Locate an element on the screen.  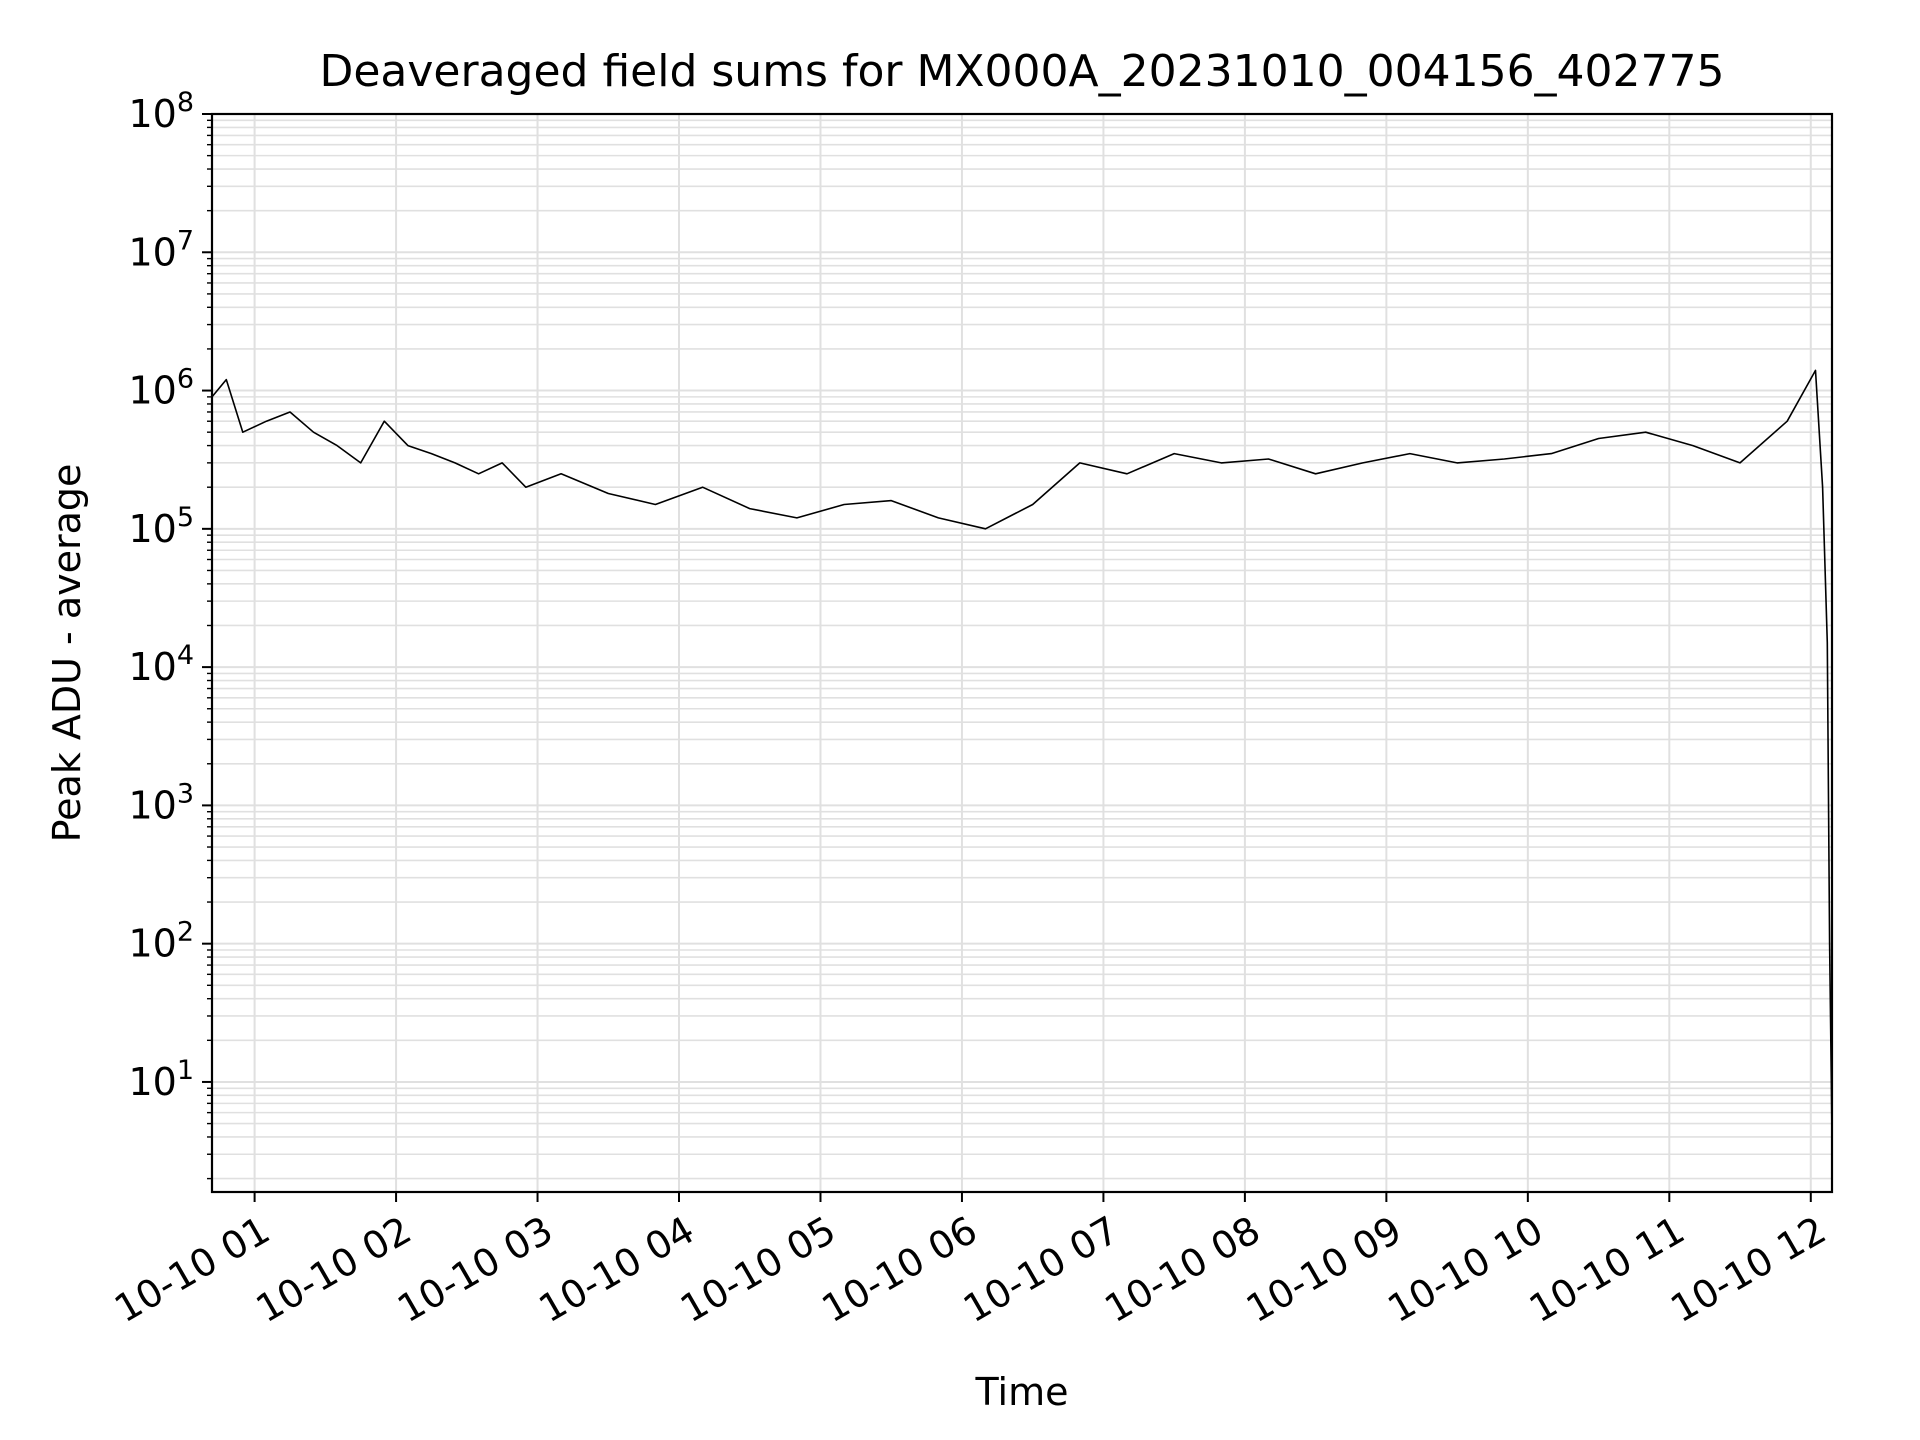
x-tick-label: 10-10 10 is located at coordinates (1465, 1270).